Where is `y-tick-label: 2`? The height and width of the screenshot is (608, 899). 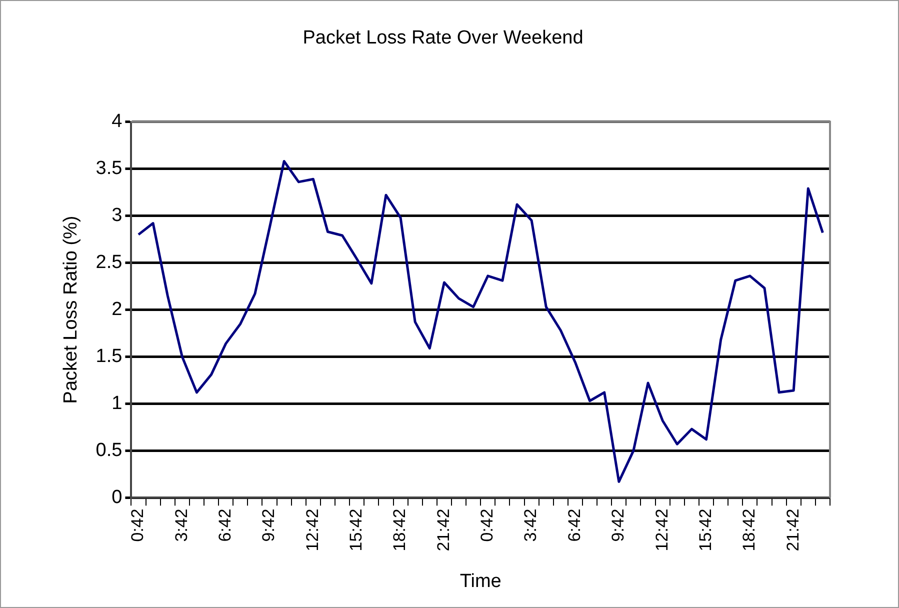 y-tick-label: 2 is located at coordinates (117, 309).